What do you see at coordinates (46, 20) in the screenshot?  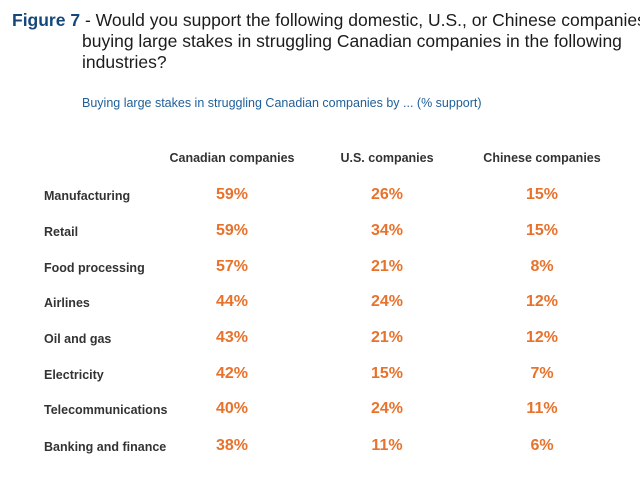 I see `figure-label: Figure 7` at bounding box center [46, 20].